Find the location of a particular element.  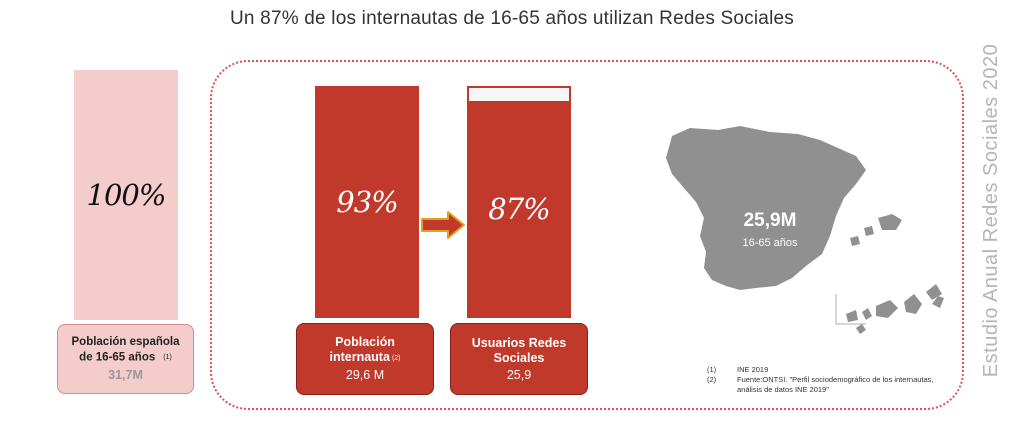

box-poblacion-internauta: Población internauta (2) 29,6 M is located at coordinates (365, 359).